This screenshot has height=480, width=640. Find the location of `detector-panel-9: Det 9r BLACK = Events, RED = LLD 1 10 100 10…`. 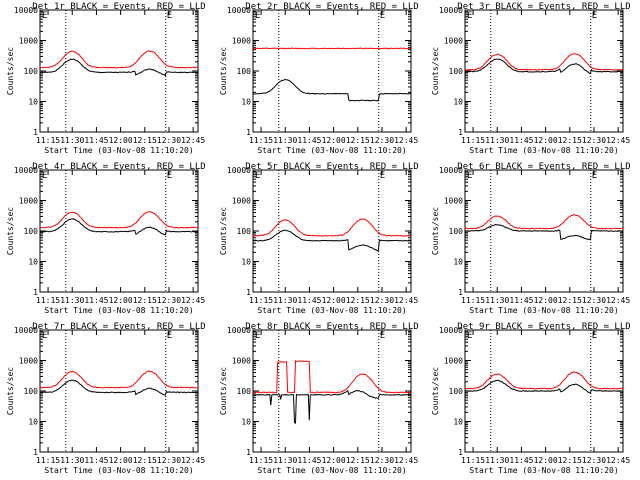

detector-panel-9: Det 9r BLACK = Events, RED = LLD 1 10 100 10… is located at coordinates (531, 398).